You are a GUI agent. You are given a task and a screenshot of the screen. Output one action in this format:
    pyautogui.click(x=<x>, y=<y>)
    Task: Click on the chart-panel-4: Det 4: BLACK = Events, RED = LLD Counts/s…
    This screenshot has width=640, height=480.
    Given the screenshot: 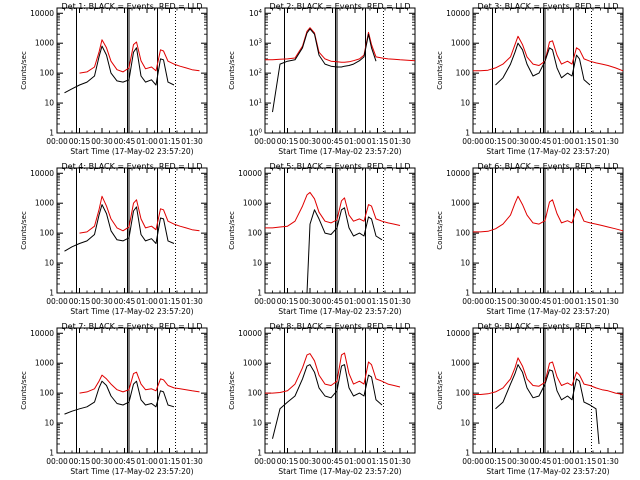 What is the action you would take?
    pyautogui.click(x=114, y=239)
    